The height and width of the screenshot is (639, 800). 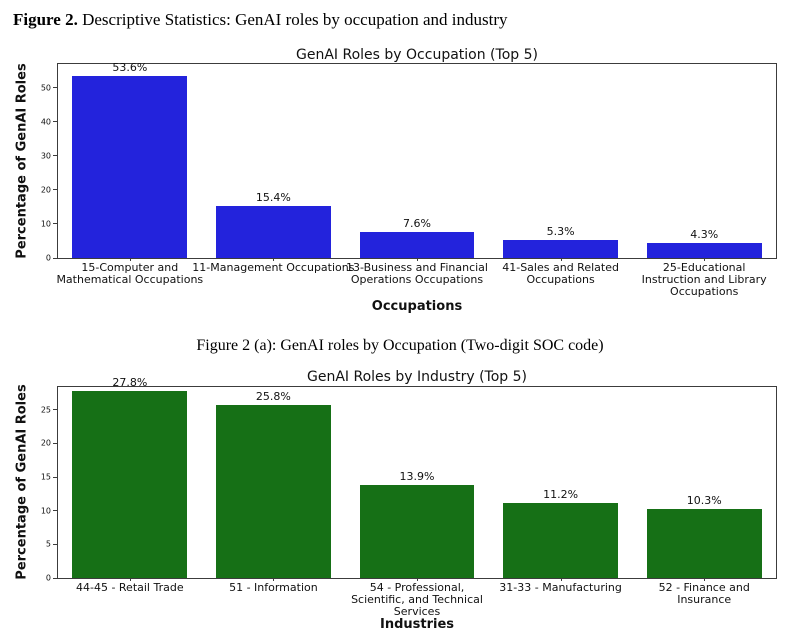 I want to click on y-tick-label: 40, so click(x=45, y=122).